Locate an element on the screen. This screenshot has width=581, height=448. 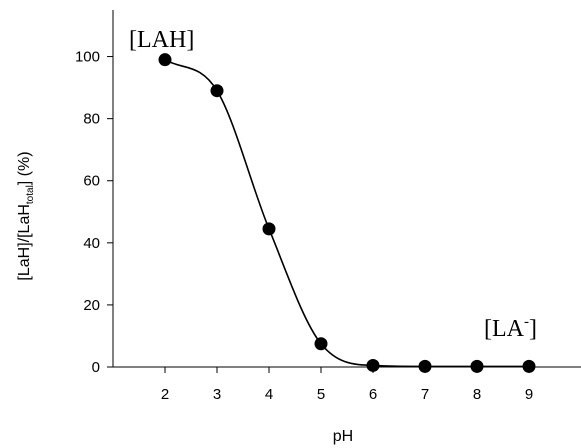
y-tick-label: 80 is located at coordinates (91, 119).